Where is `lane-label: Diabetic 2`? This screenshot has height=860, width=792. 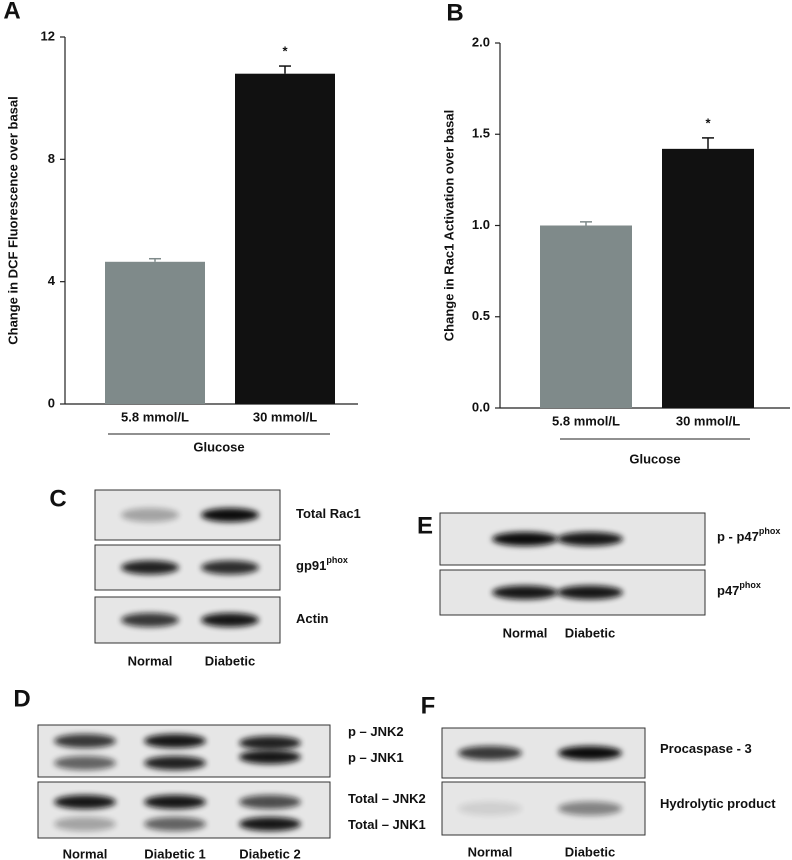 lane-label: Diabetic 2 is located at coordinates (269, 853).